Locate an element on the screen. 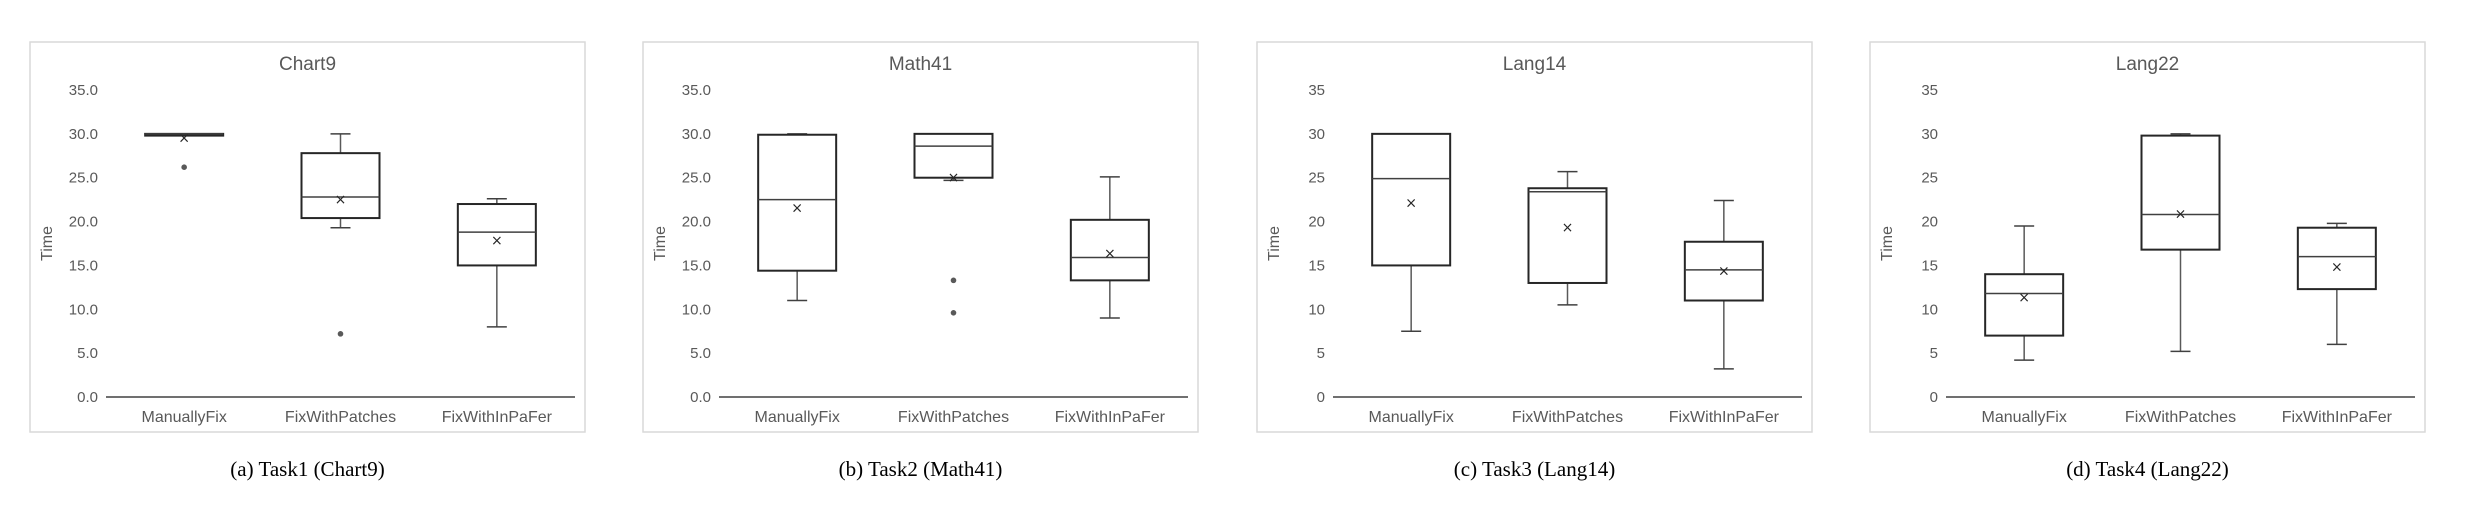 This screenshot has height=516, width=2468. subfigure-caption: (d) Task4 (Lang22) is located at coordinates (2147, 469).